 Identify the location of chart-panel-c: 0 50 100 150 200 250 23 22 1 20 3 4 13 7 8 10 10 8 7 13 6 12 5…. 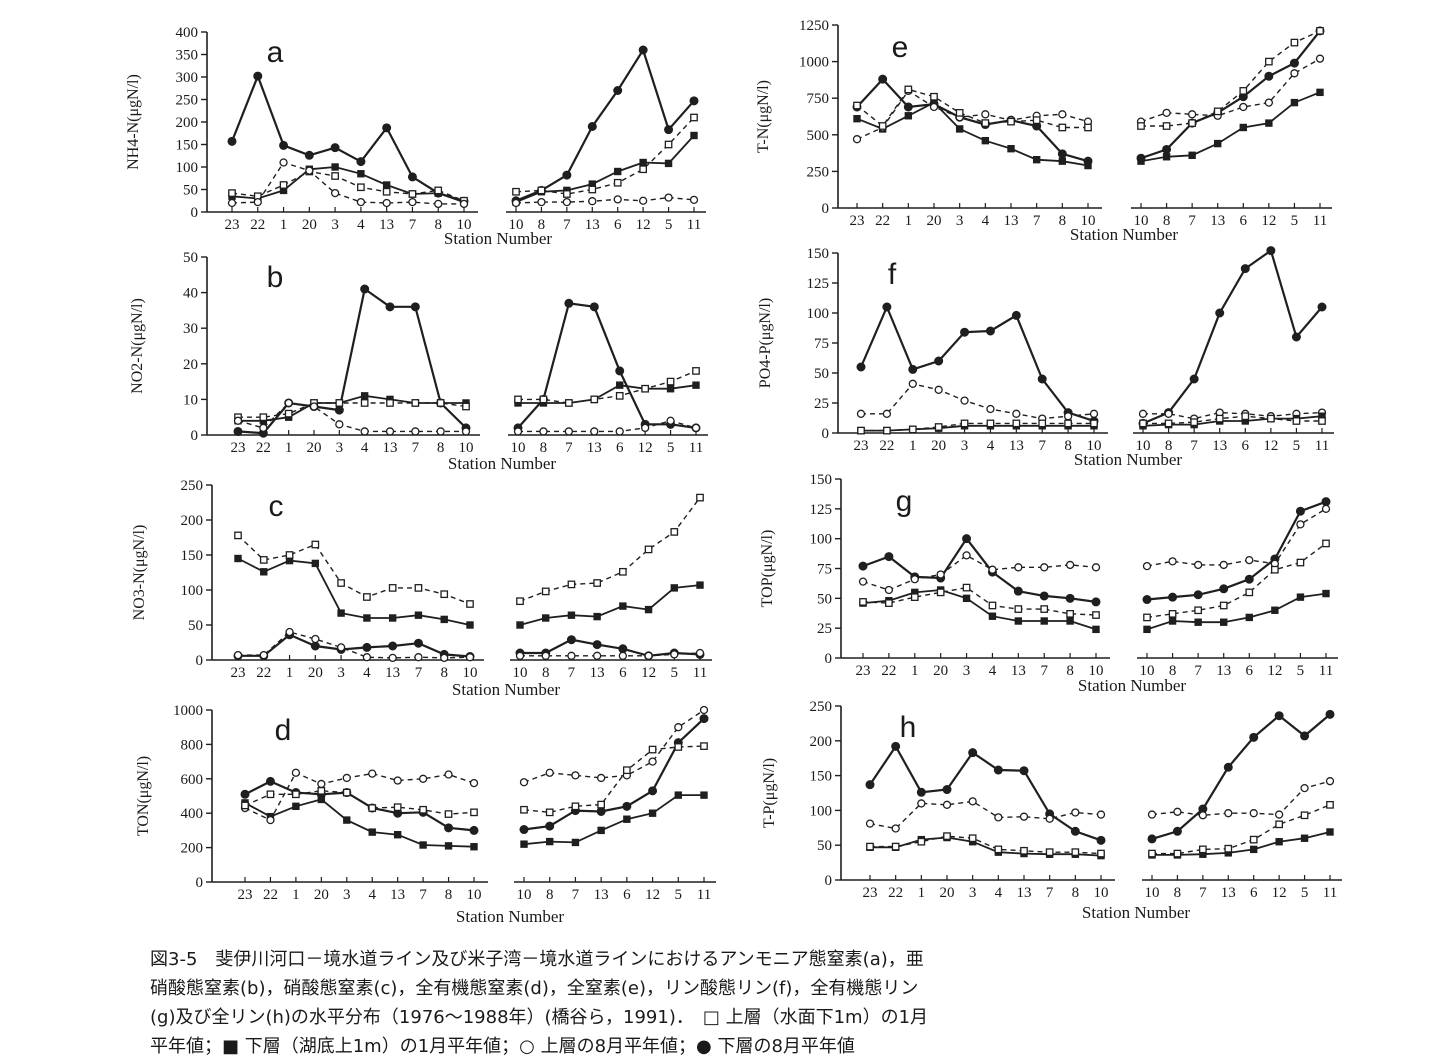
(421, 588).